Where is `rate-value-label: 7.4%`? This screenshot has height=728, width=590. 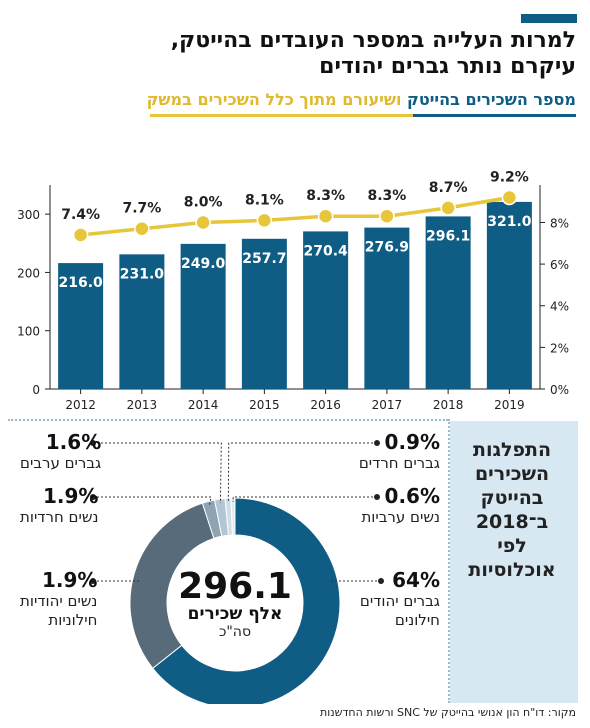
rate-value-label: 7.4% is located at coordinates (80, 215).